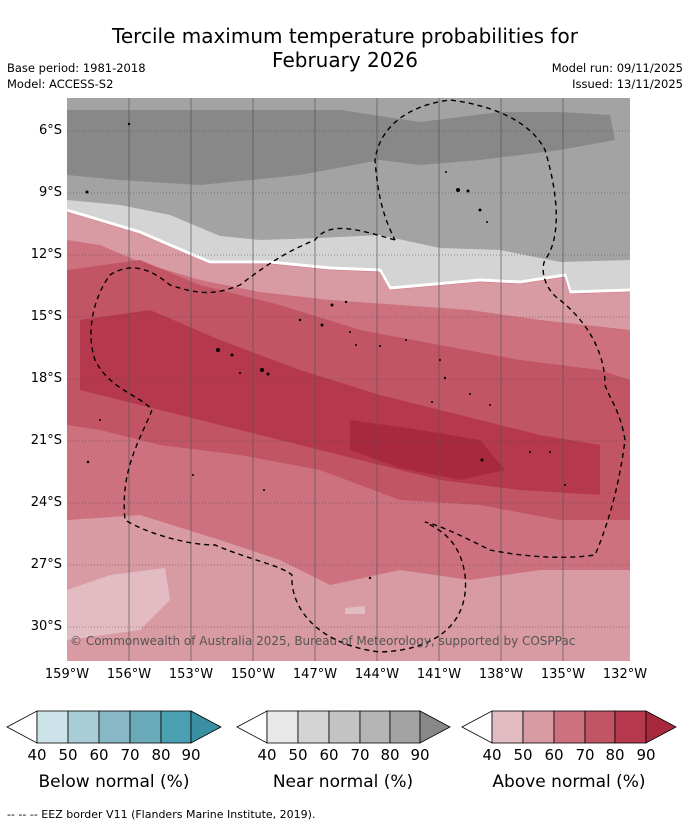 The width and height of the screenshot is (690, 827). I want to click on below-tick: 90, so click(191, 755).